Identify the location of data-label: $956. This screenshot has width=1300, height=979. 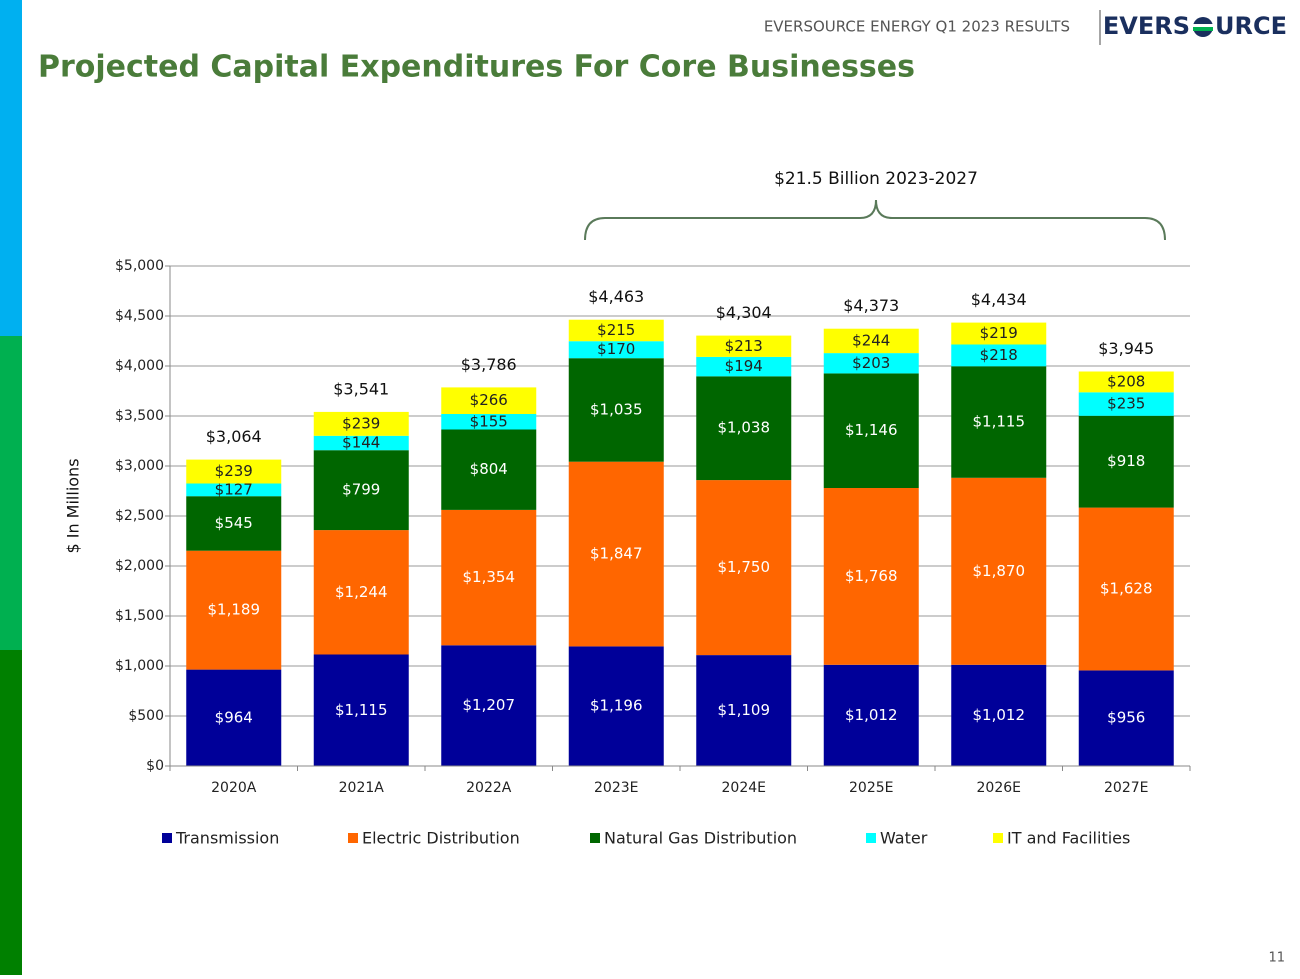
(1126, 718).